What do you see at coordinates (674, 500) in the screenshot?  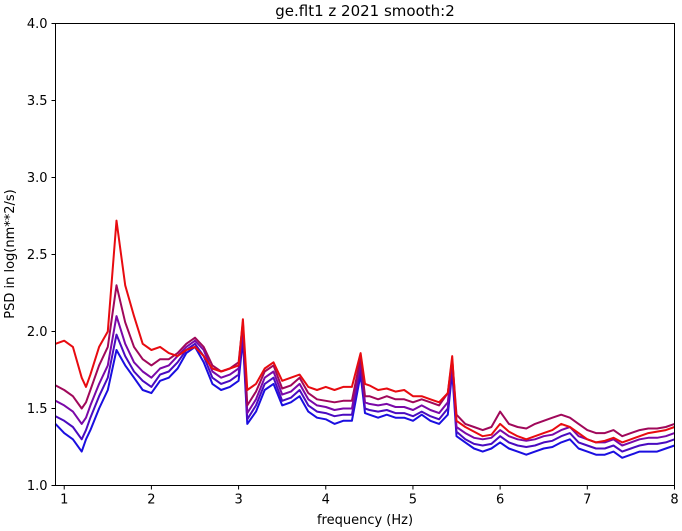 I see `x-tick-label: 8` at bounding box center [674, 500].